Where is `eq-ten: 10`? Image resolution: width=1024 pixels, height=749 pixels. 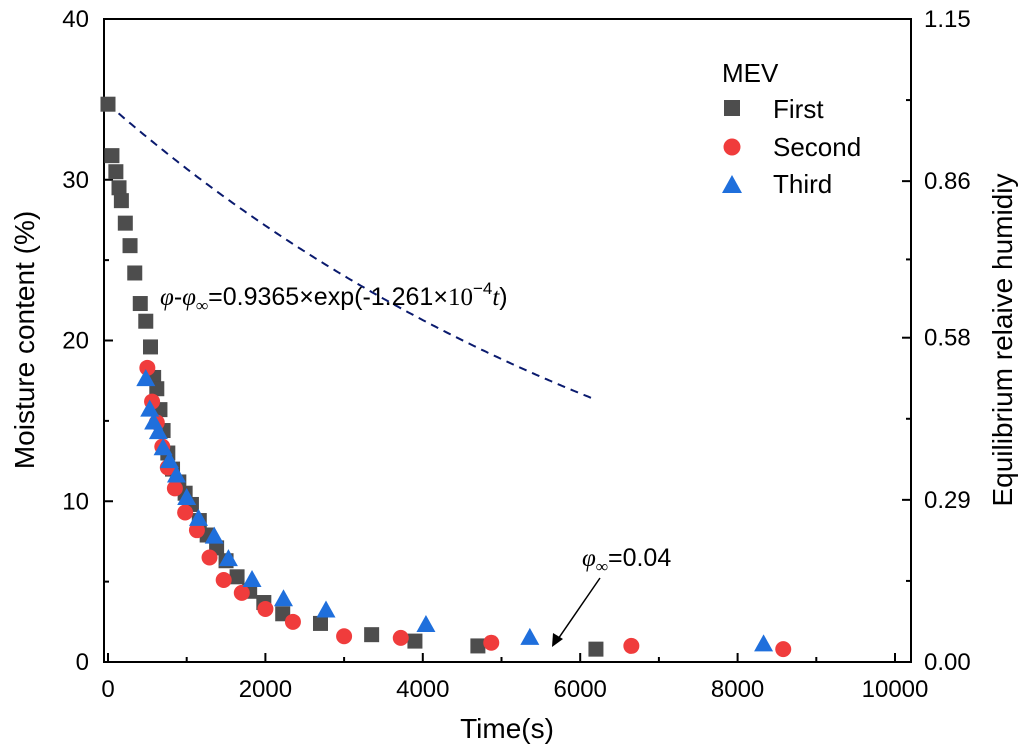 eq-ten: 10 is located at coordinates (460, 297).